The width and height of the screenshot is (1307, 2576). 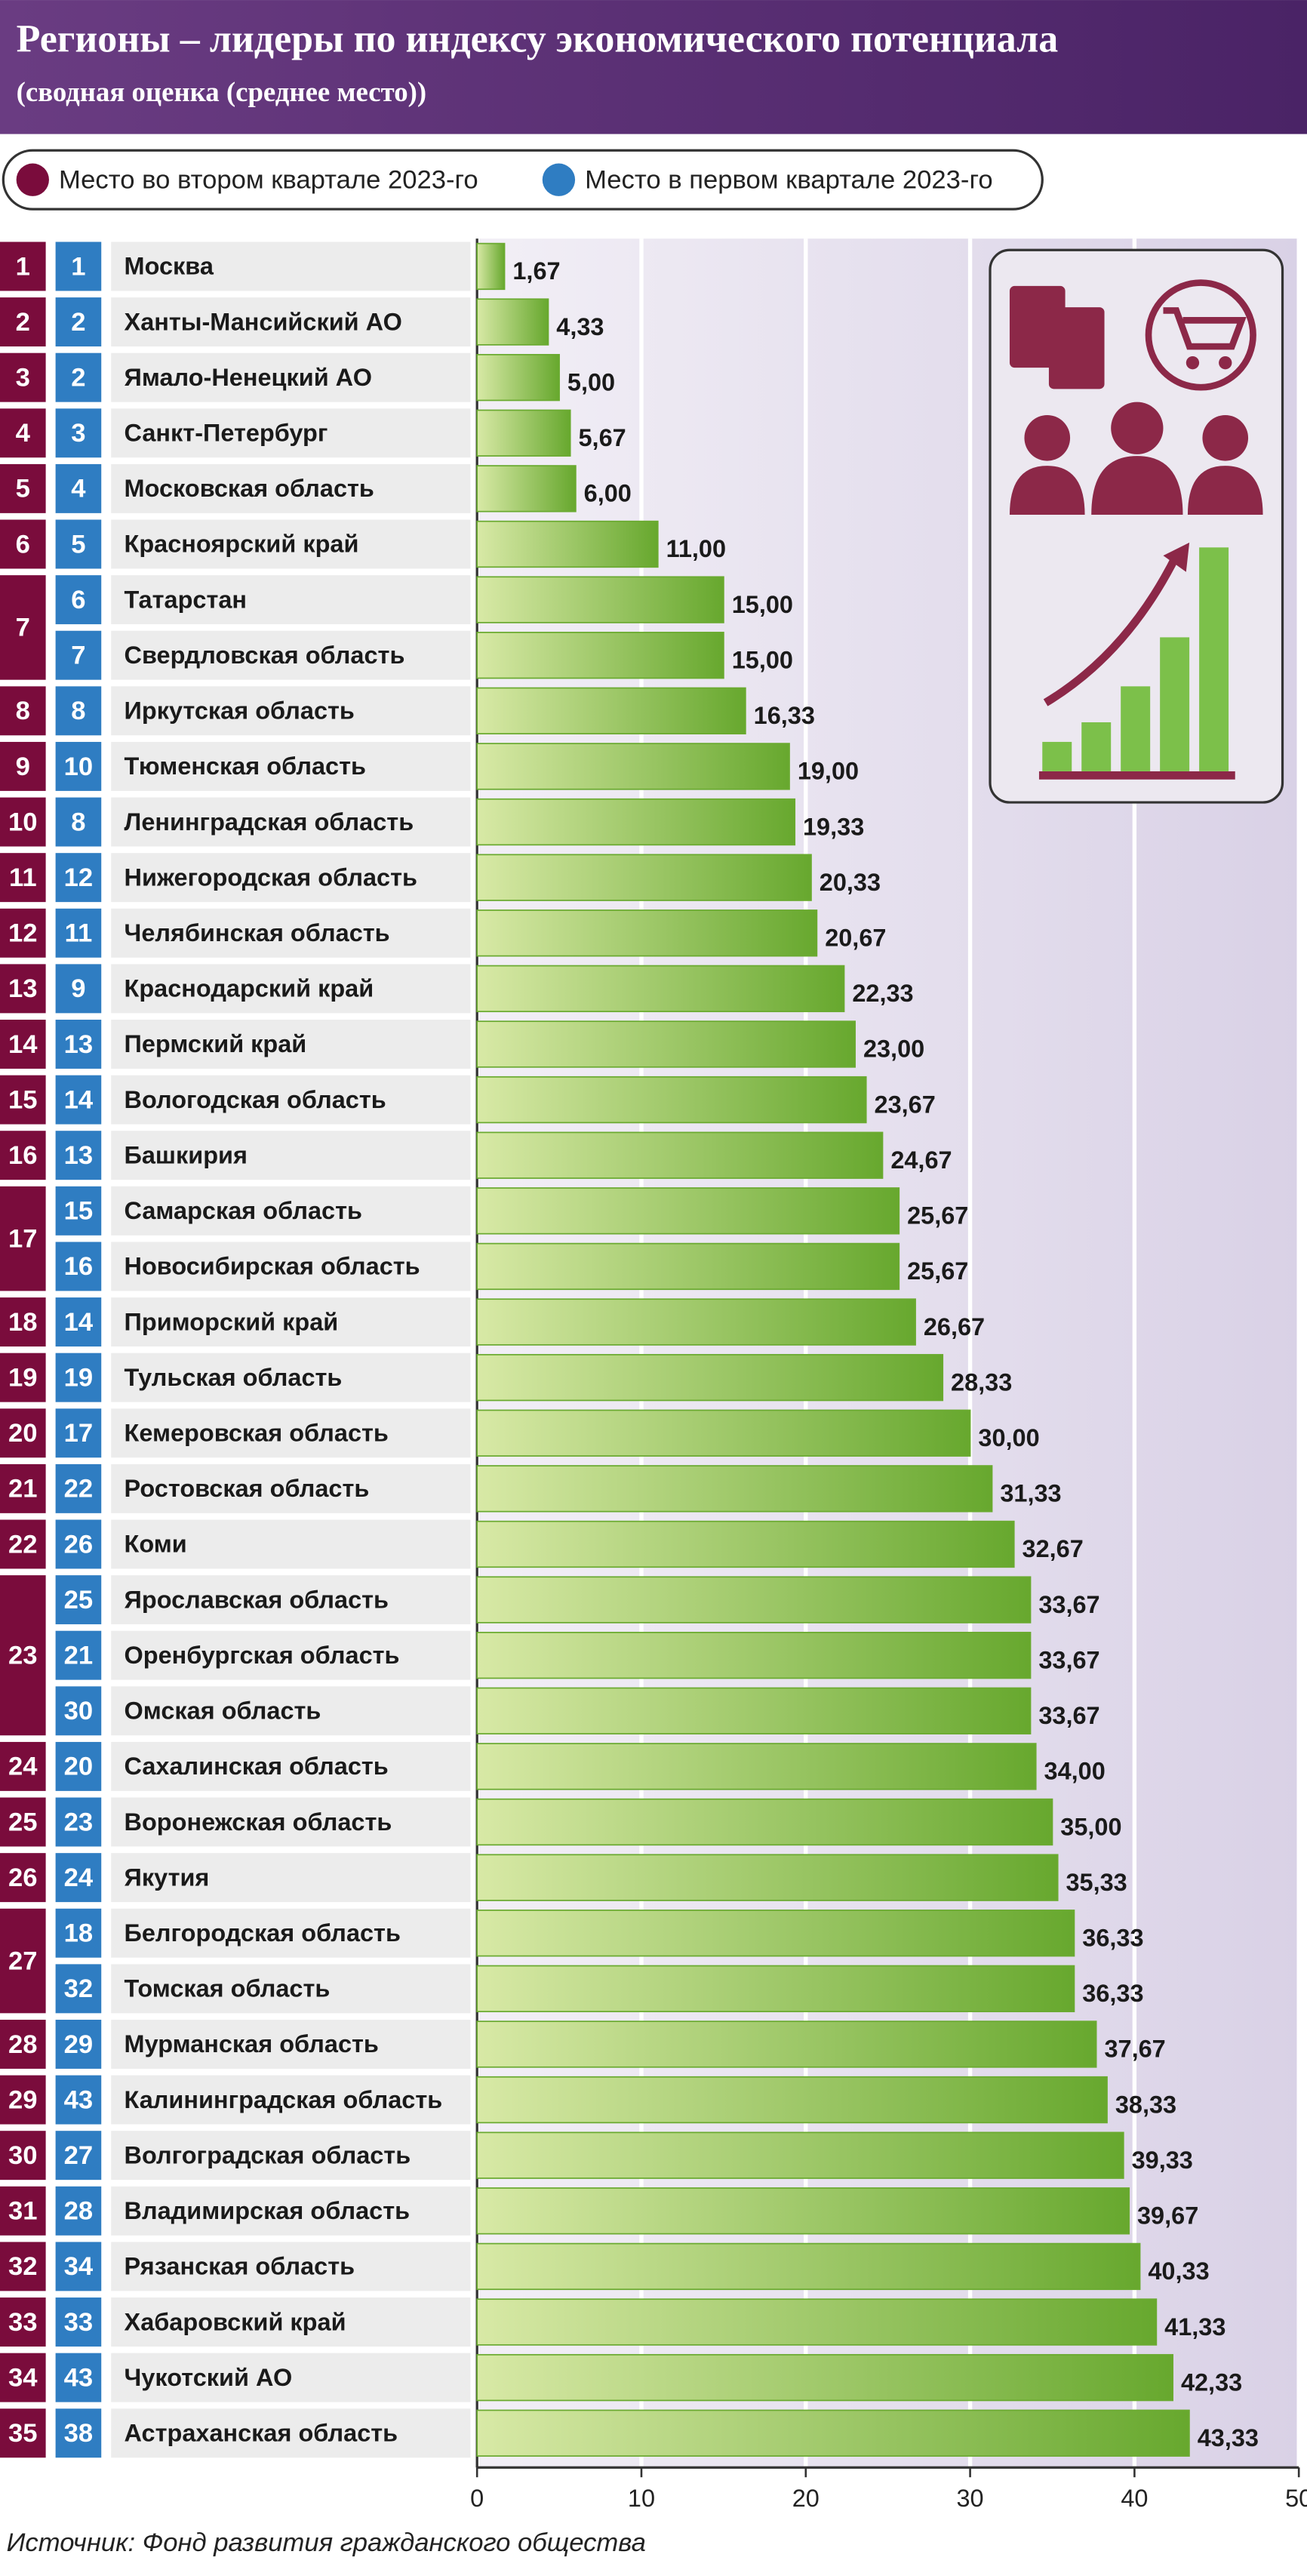 What do you see at coordinates (523, 180) in the screenshot?
I see `legend-box` at bounding box center [523, 180].